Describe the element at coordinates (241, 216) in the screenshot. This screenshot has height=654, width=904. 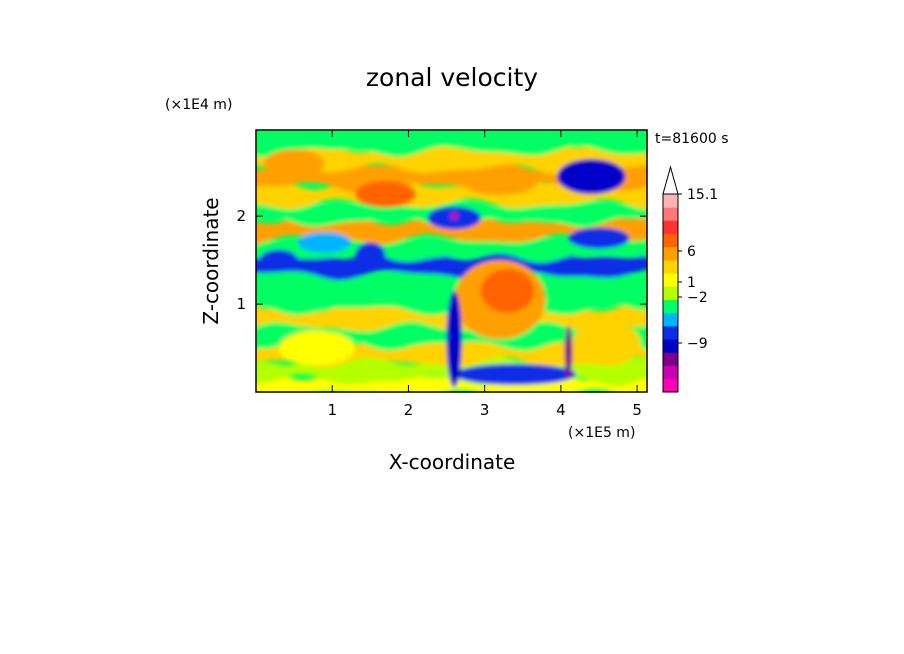
I see `y-tick-label: 2` at that location.